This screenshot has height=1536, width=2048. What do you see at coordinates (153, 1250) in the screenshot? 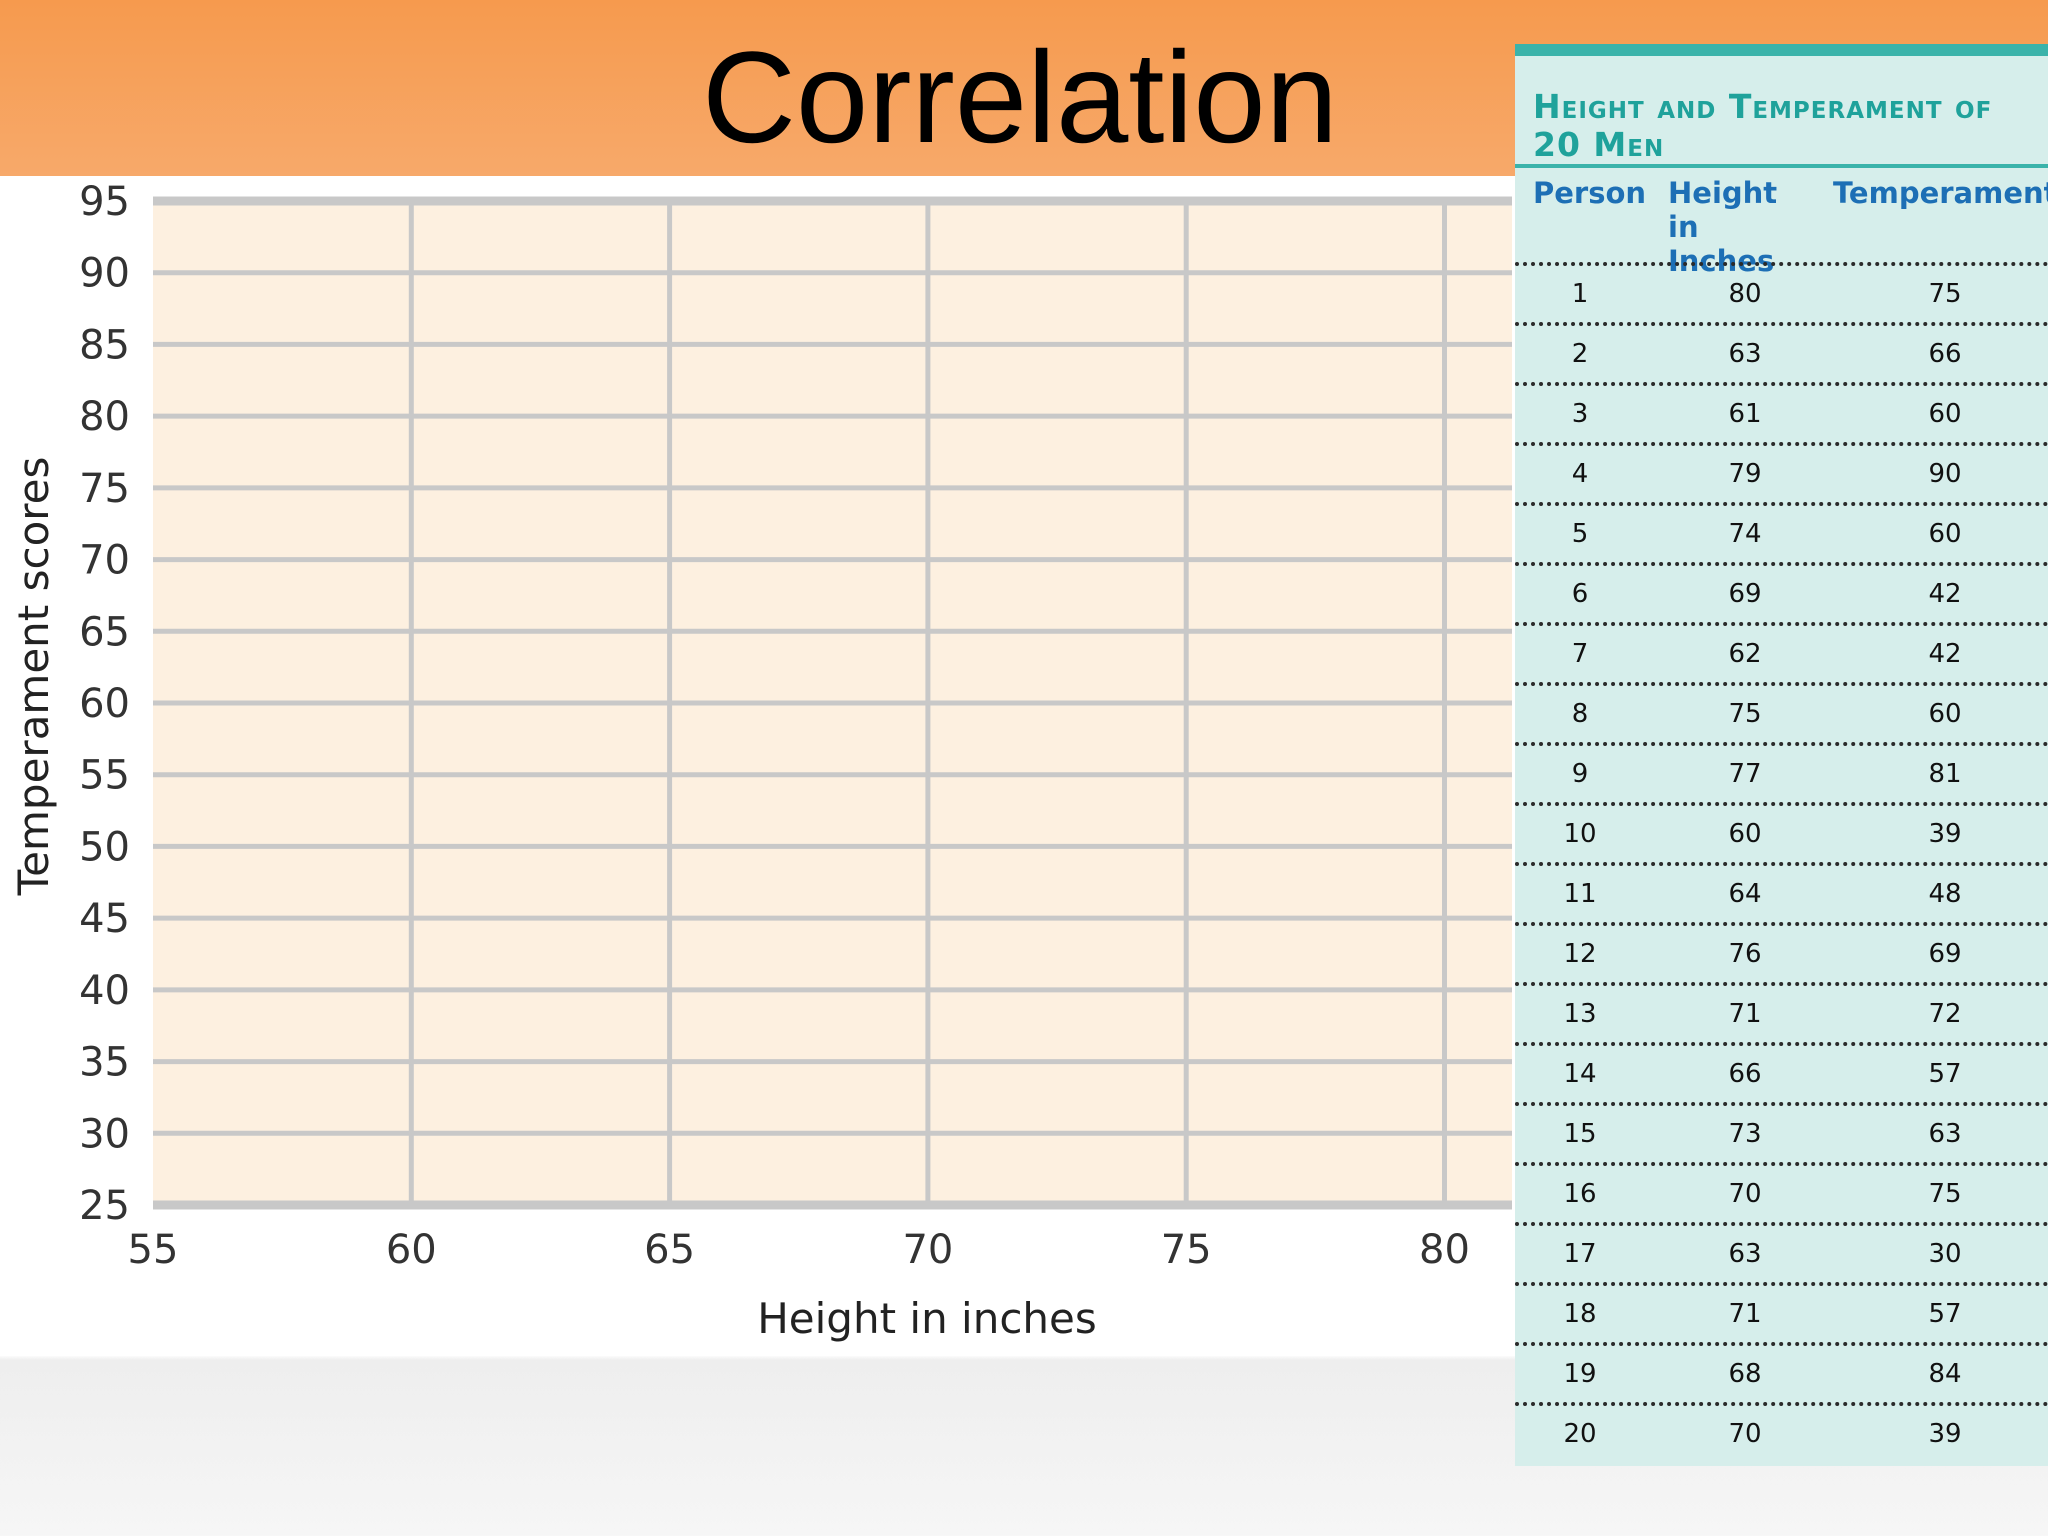
I see `x-tick-label: 55` at bounding box center [153, 1250].